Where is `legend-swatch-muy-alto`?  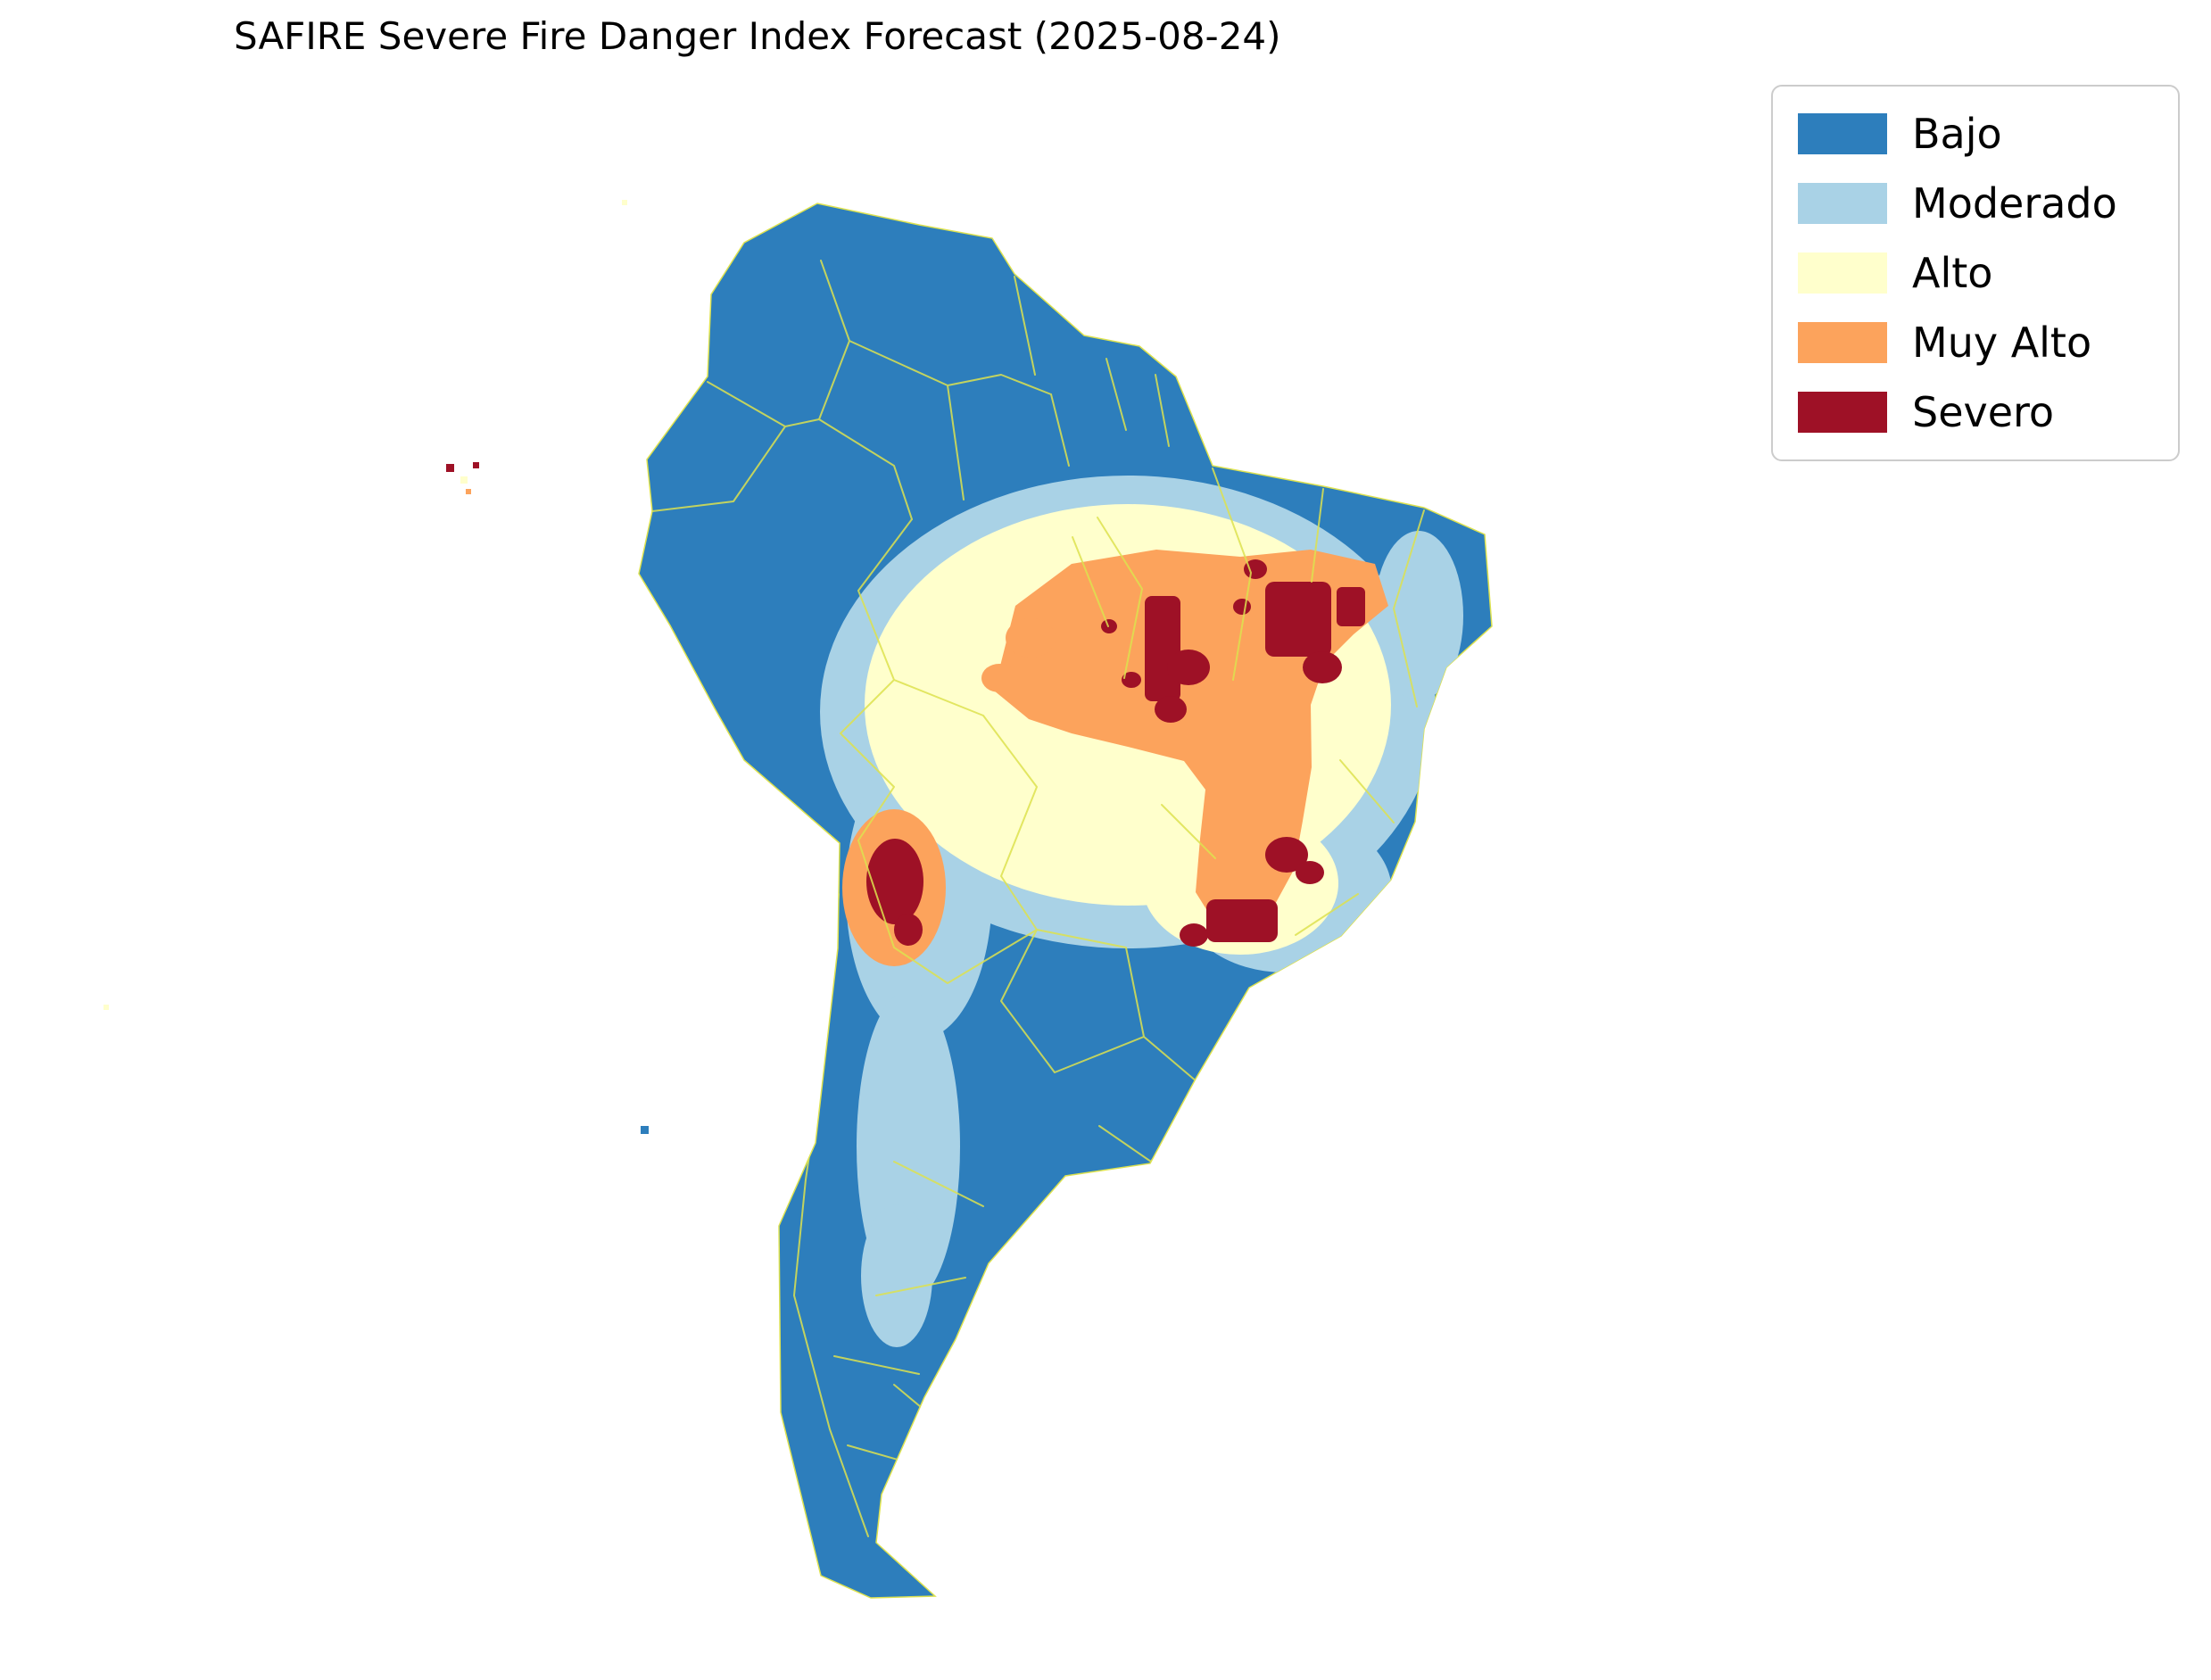 legend-swatch-muy-alto is located at coordinates (1842, 342).